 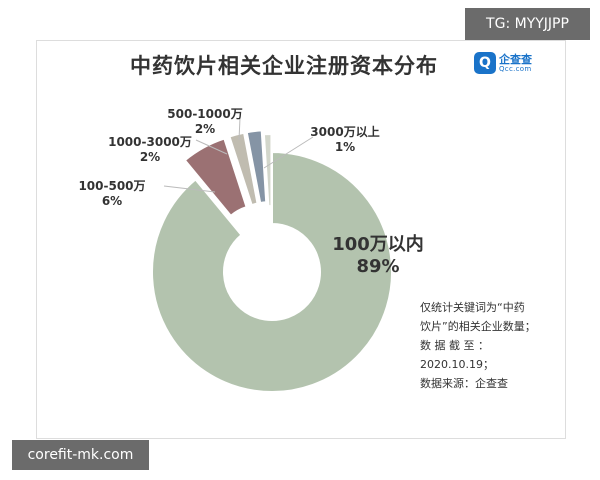 I want to click on brand-mark-icon: Q, so click(x=485, y=63).